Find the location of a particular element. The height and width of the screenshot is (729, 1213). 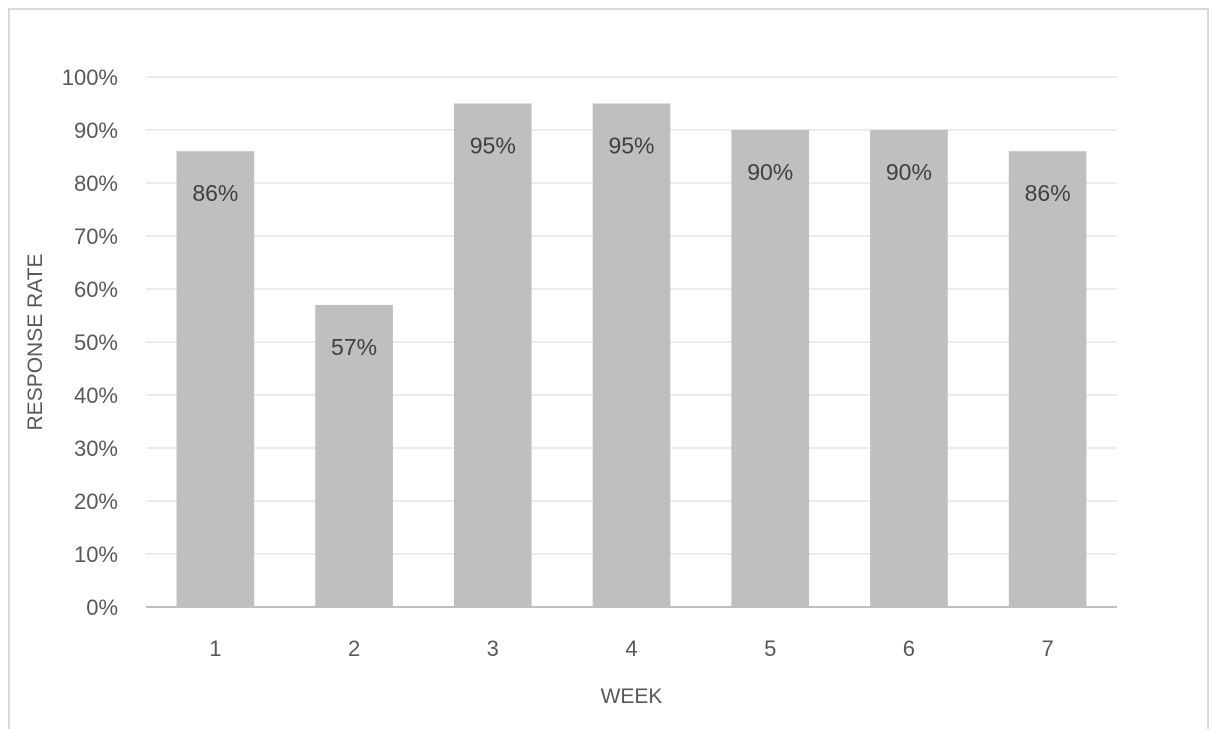

y-tick-label: 40% is located at coordinates (96, 395).